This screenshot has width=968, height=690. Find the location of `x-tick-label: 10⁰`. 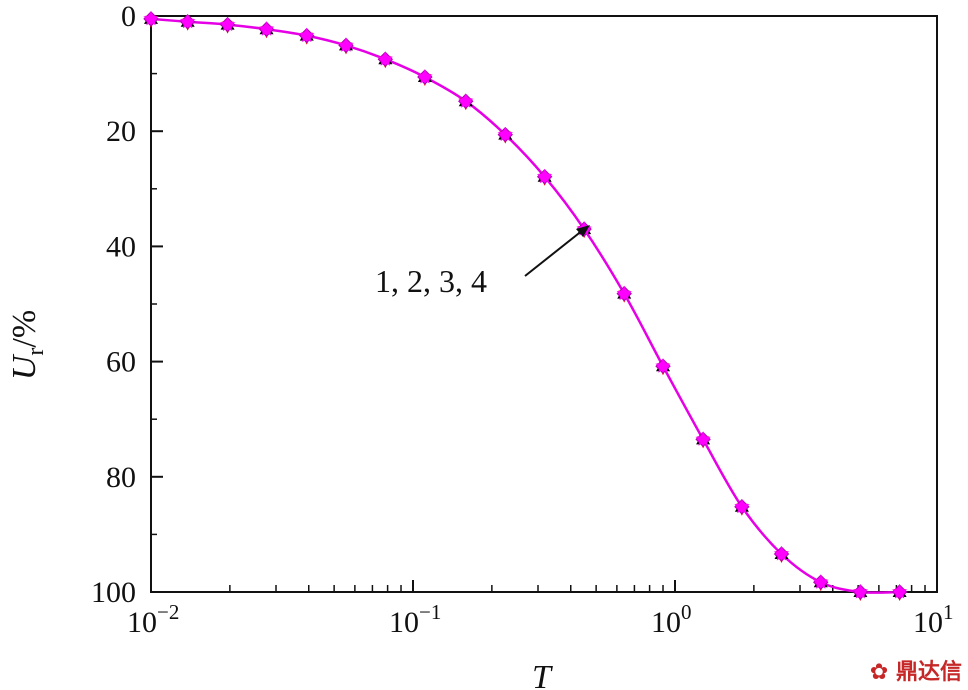

x-tick-label: 10⁰ is located at coordinates (671, 619).